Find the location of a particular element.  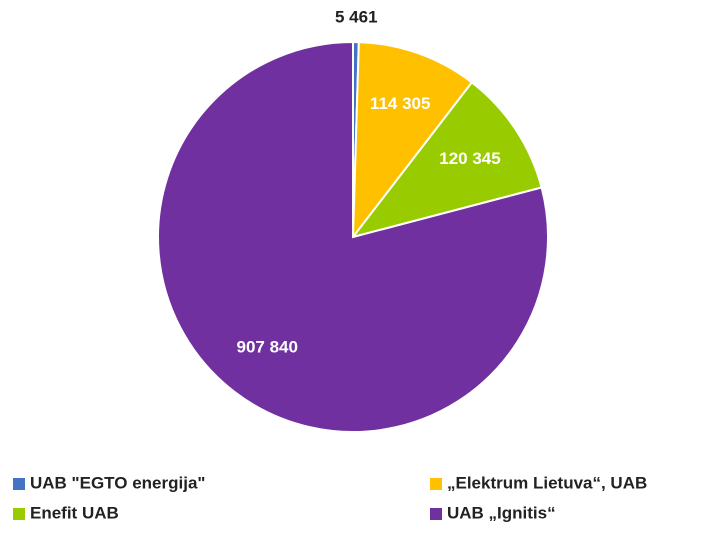

legend-label: UAB „Ignitis“ is located at coordinates (501, 512).